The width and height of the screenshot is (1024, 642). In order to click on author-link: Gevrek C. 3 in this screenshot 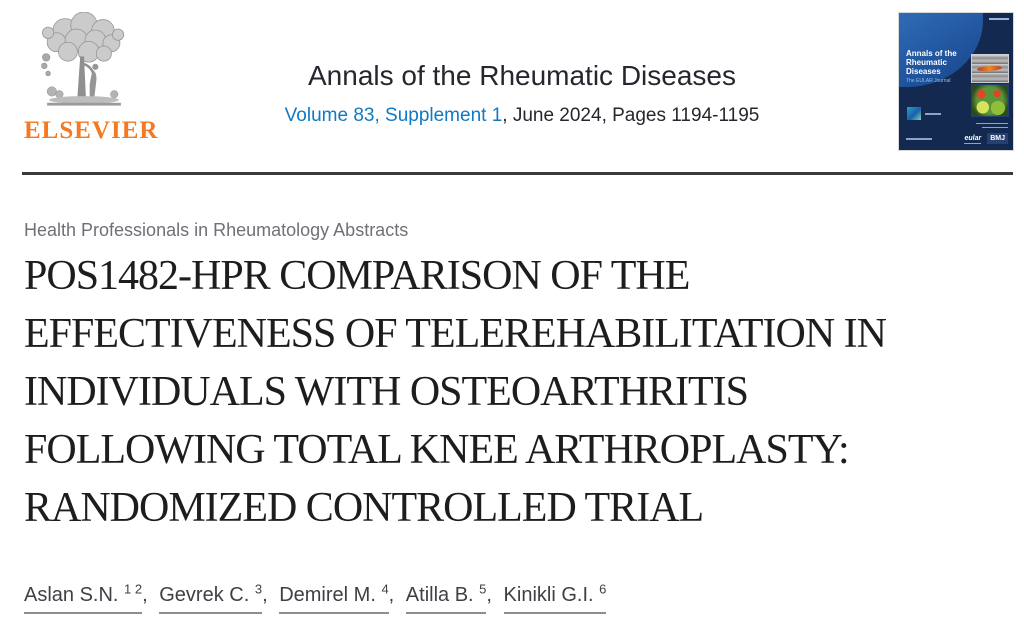, I will do `click(211, 597)`.